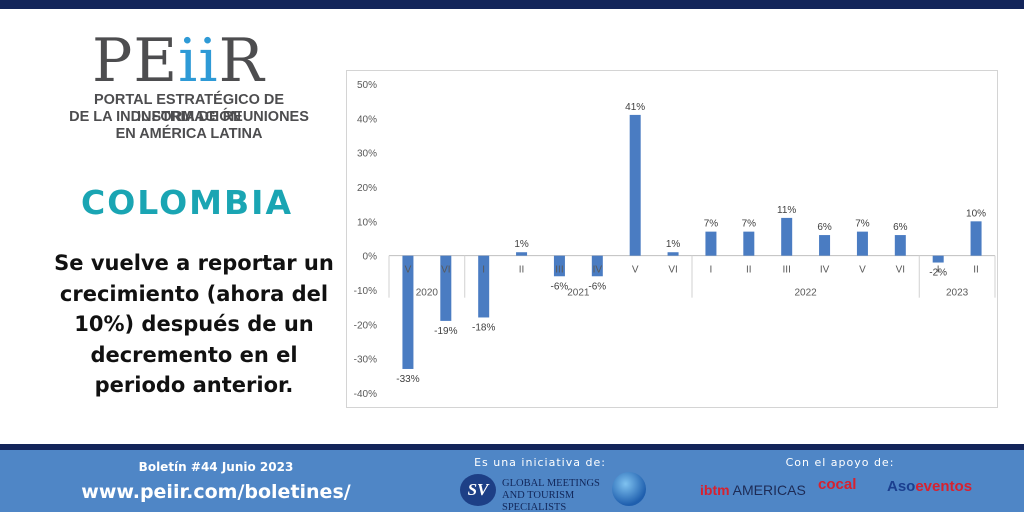  Describe the element at coordinates (367, 154) in the screenshot. I see `y-tick-label: 30%` at that location.